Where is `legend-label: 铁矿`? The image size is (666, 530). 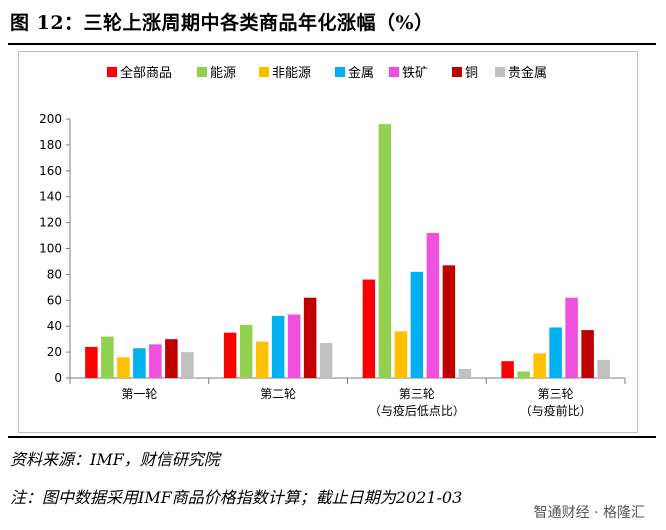
legend-label: 铁矿 is located at coordinates (415, 73).